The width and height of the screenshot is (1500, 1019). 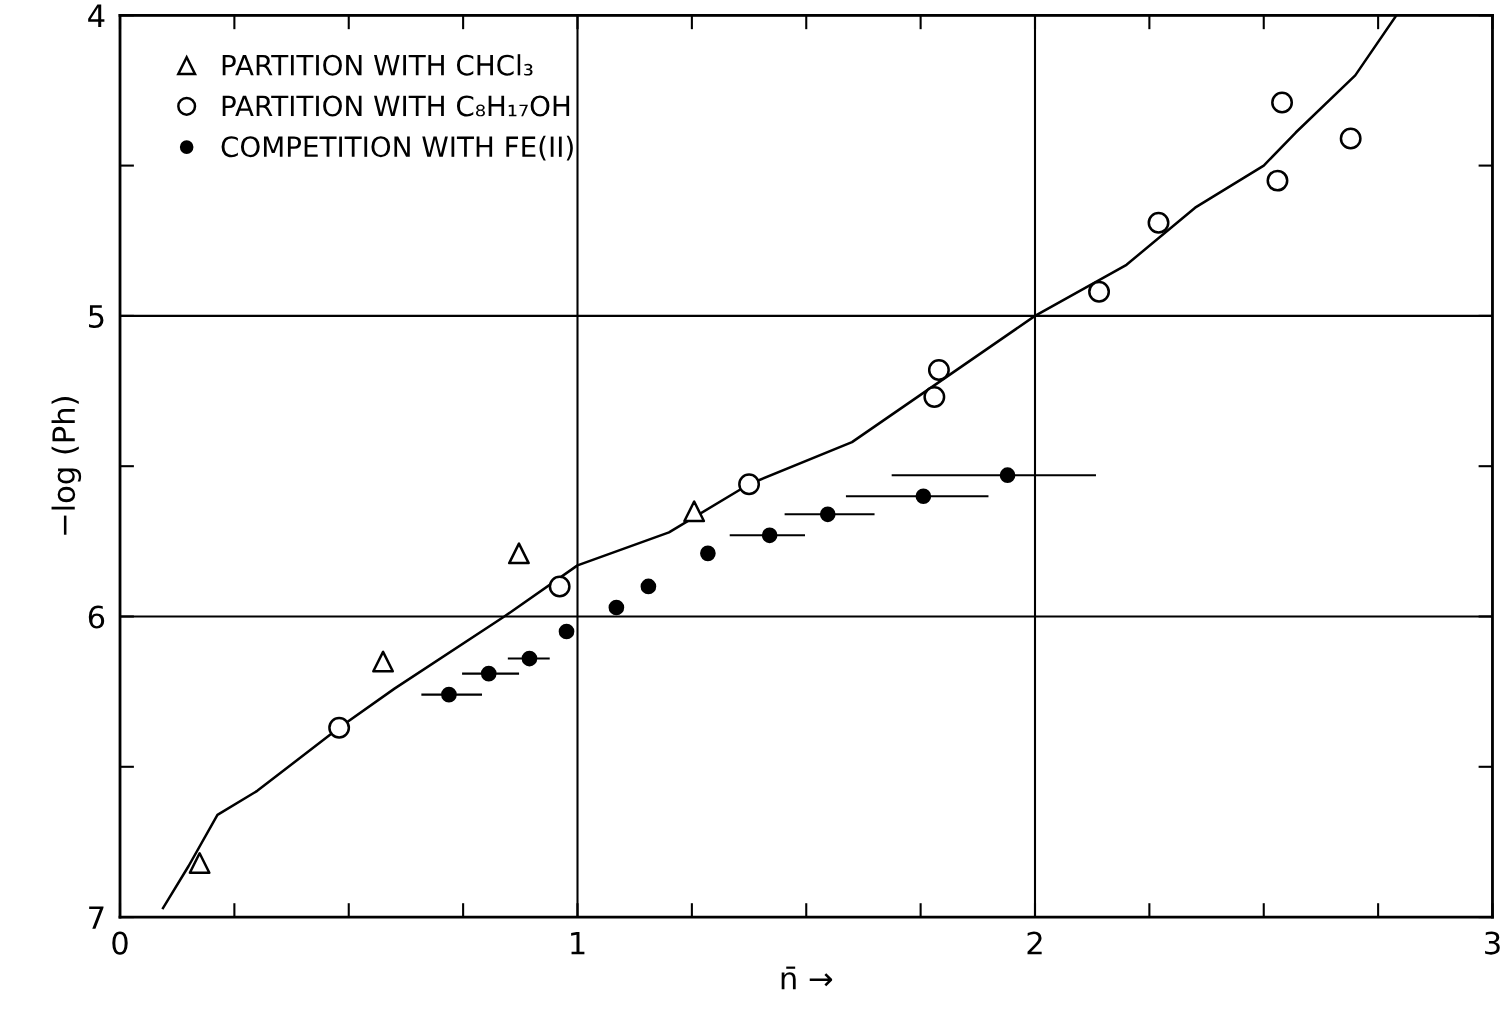 What do you see at coordinates (96, 15) in the screenshot?
I see `y-tick-label: 4` at bounding box center [96, 15].